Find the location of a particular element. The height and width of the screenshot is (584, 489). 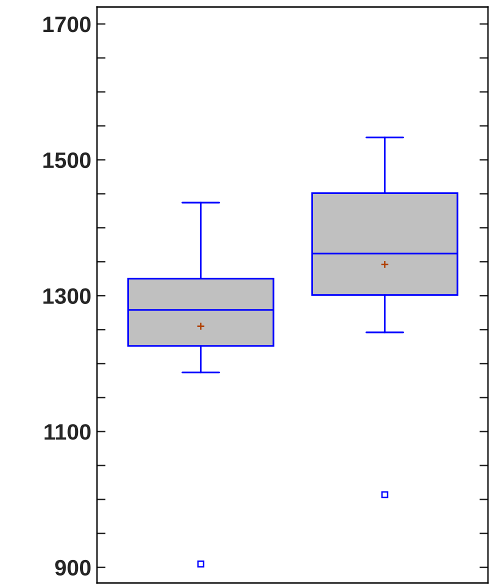

y-tick-label: 900 is located at coordinates (73, 568).